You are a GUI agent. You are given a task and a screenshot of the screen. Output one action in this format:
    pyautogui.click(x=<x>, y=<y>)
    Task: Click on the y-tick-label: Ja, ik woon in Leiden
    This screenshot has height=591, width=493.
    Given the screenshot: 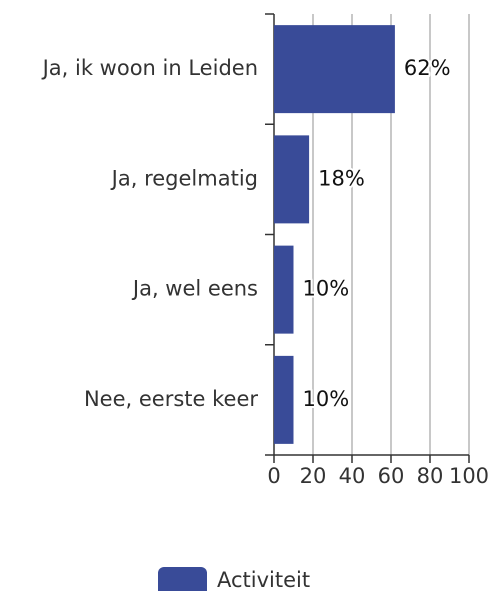 What is the action you would take?
    pyautogui.click(x=149, y=68)
    